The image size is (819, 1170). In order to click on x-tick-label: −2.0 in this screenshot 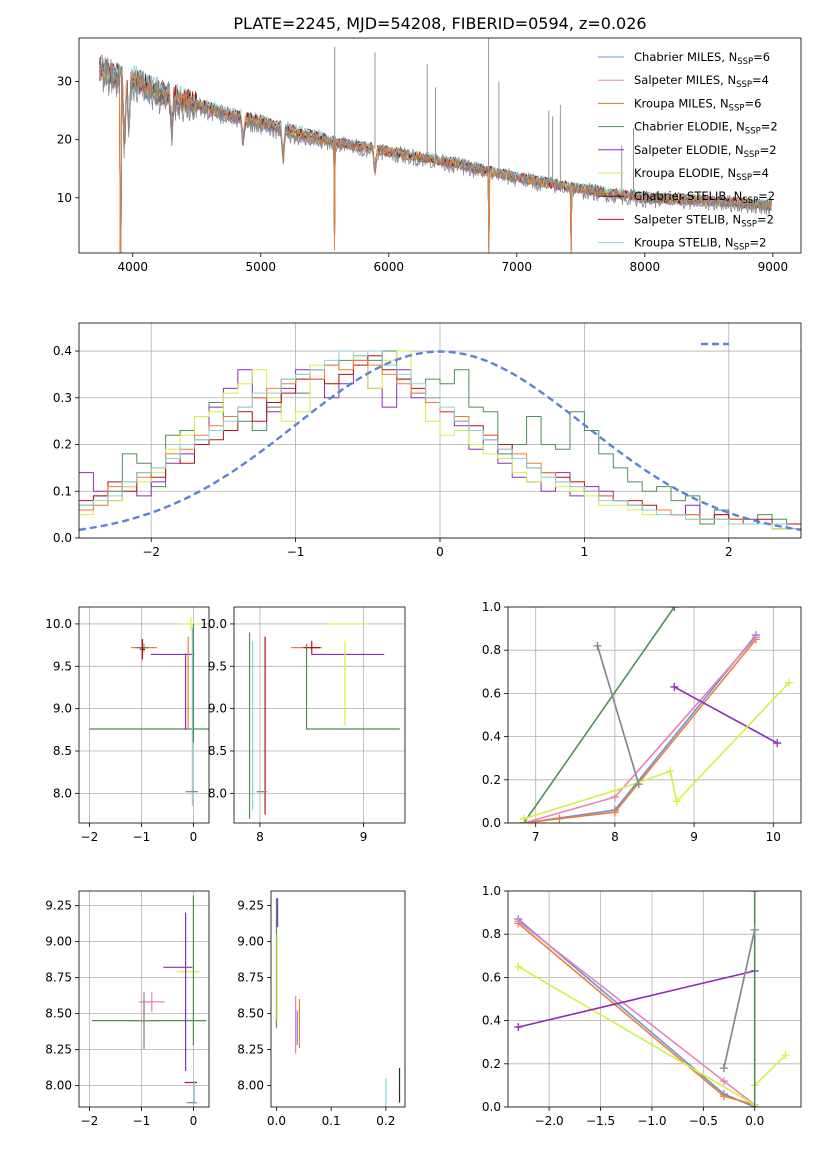, I will do `click(549, 1121)`.